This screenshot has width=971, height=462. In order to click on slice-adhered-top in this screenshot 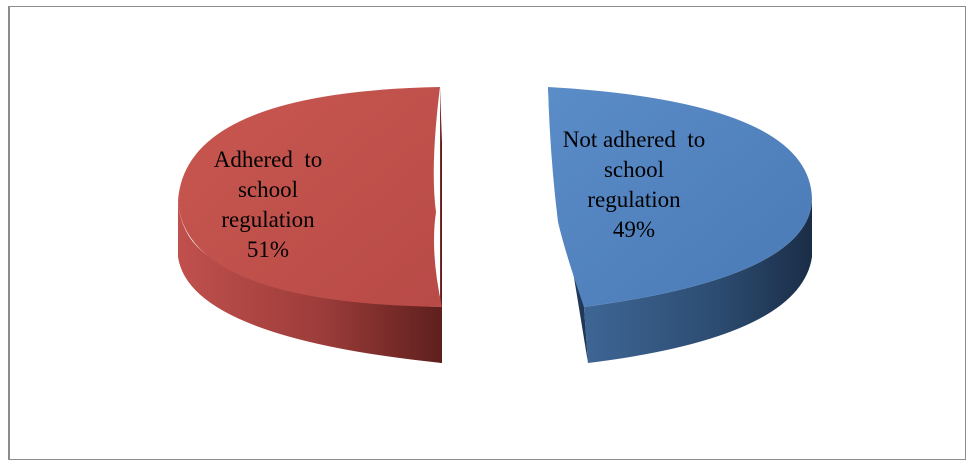, I will do `click(310, 197)`.